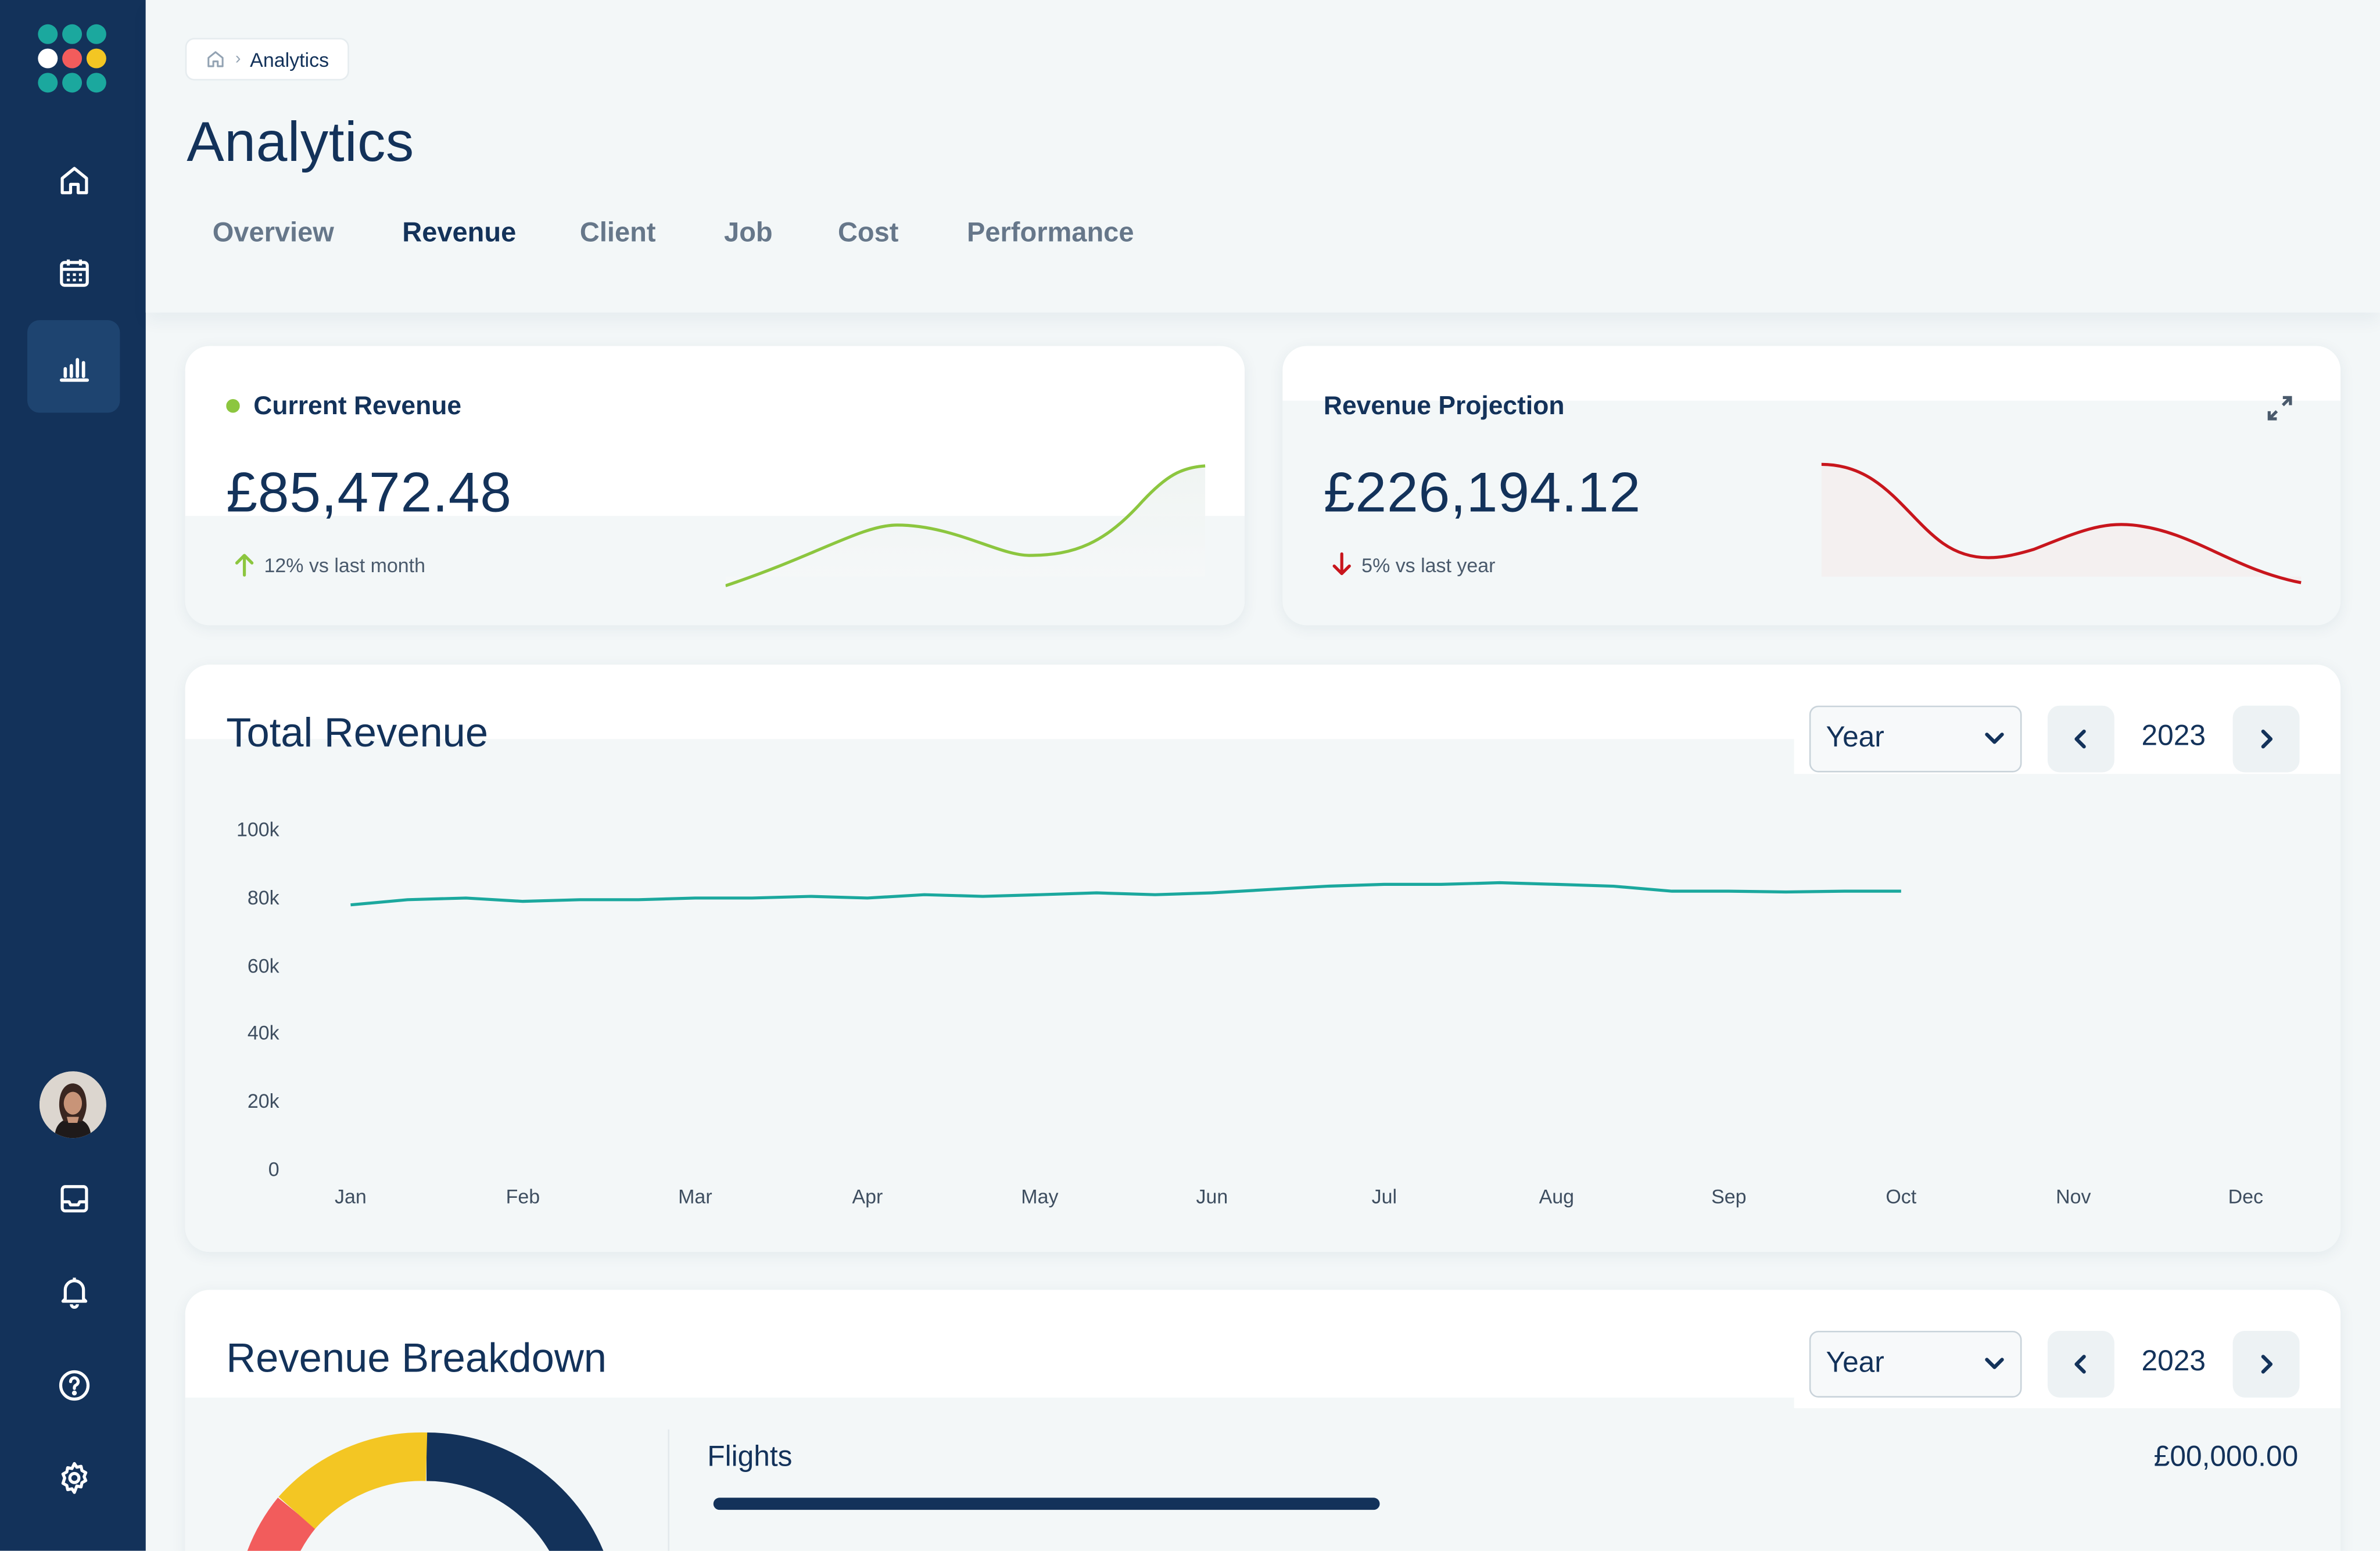 Image resolution: width=2380 pixels, height=1551 pixels. I want to click on x-tick-label: Apr, so click(868, 1196).